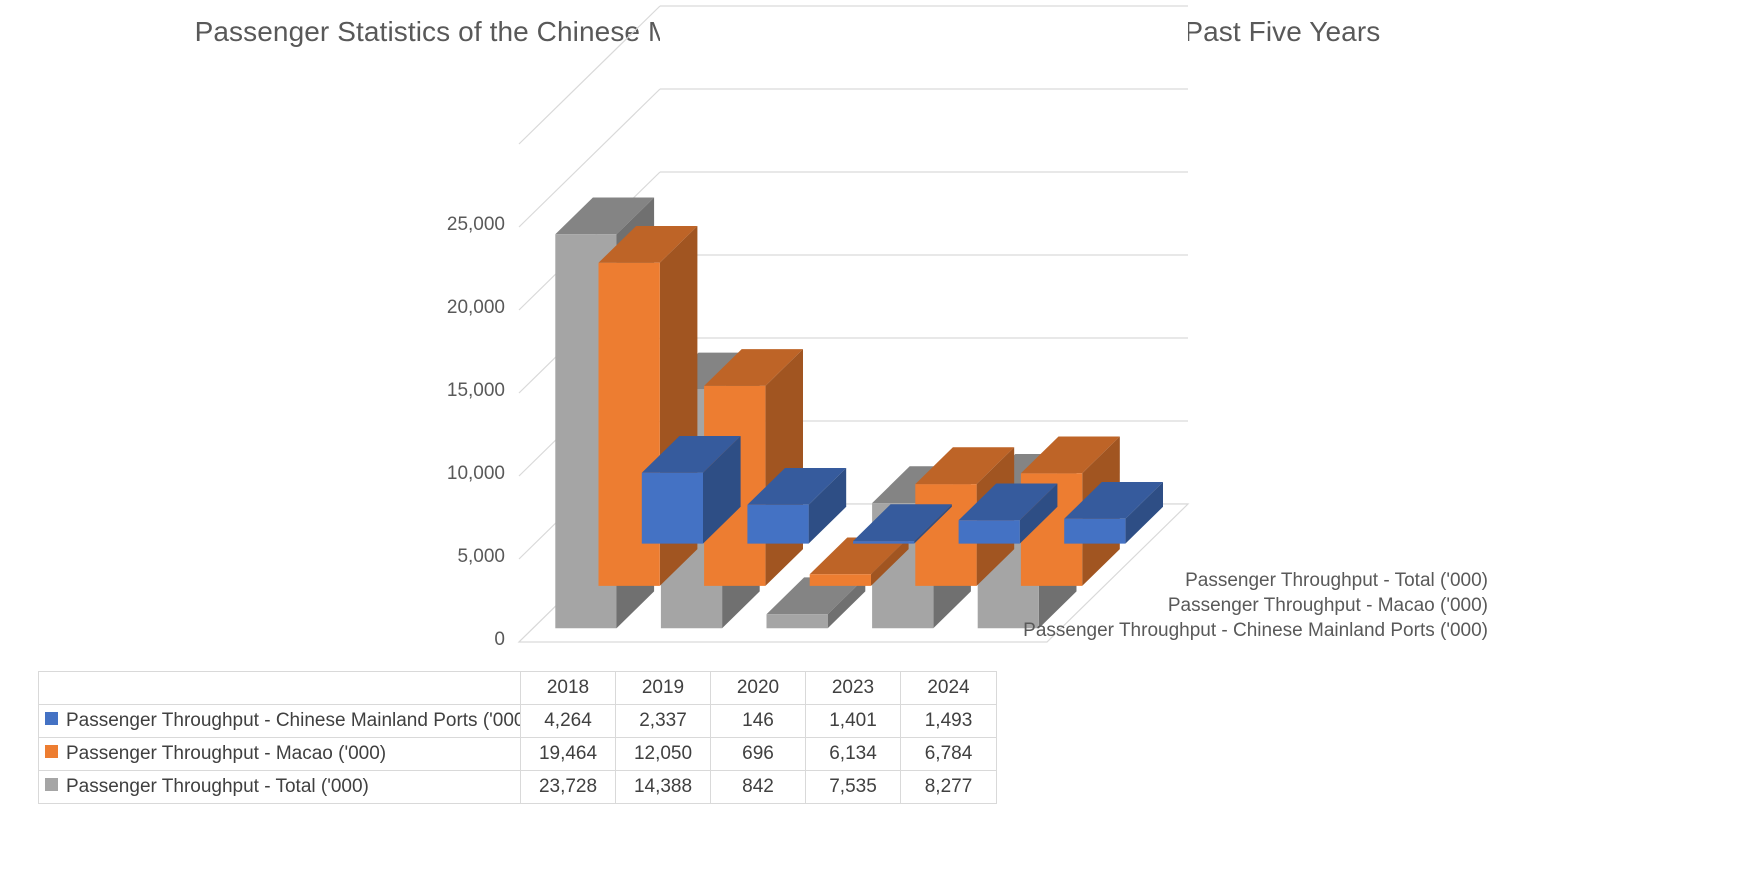 The image size is (1750, 880). I want to click on depth-axis-label-0: Passenger Throughput - Total ('000), so click(1336, 580).